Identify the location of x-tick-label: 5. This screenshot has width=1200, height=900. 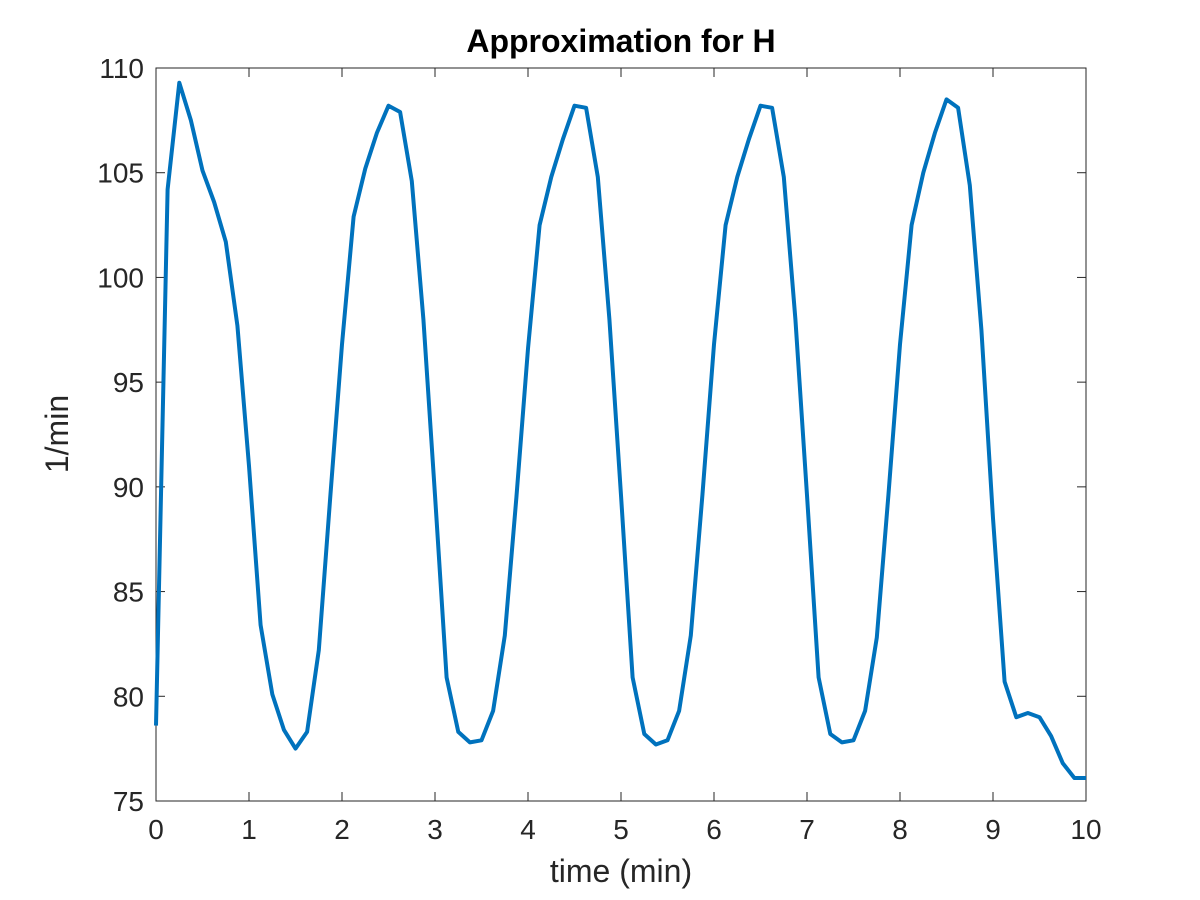
(621, 829).